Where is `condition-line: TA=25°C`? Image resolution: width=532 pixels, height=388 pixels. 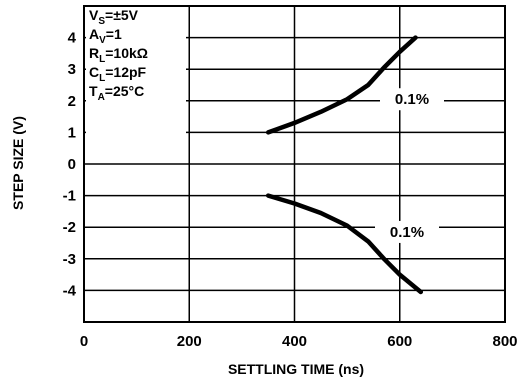
condition-line: TA=25°C is located at coordinates (116, 93).